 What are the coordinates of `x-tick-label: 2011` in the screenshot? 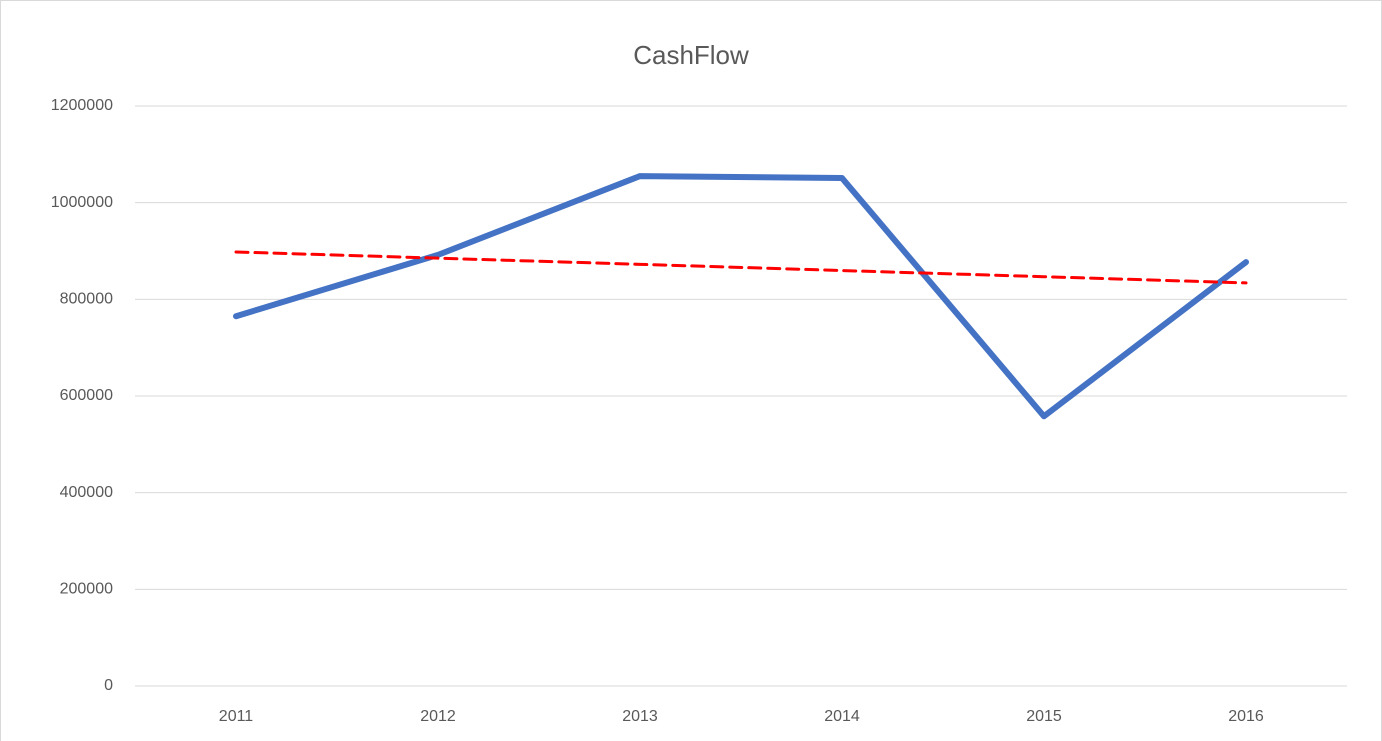 It's located at (236, 716).